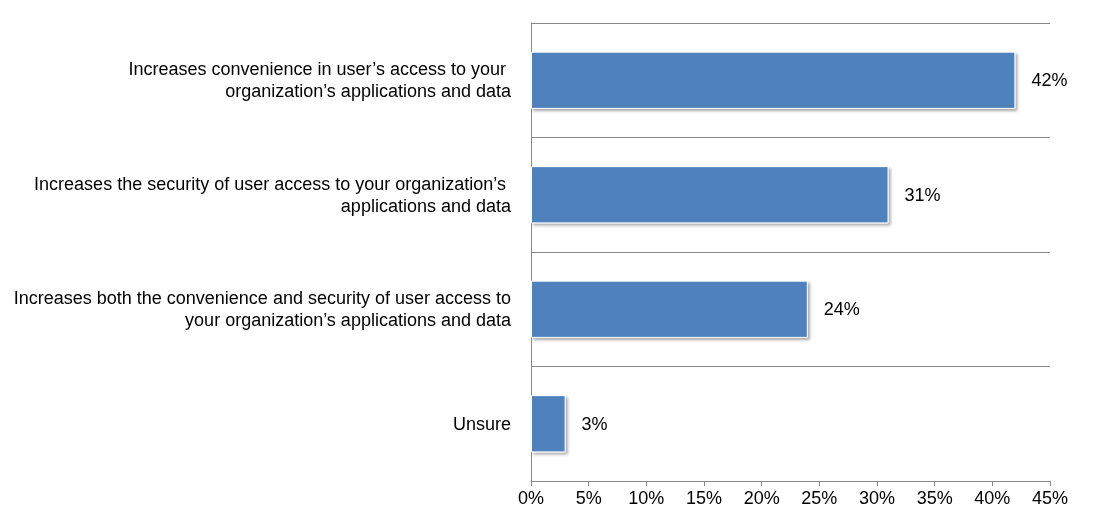 This screenshot has height=529, width=1094. I want to click on data-label: 31%, so click(922, 194).